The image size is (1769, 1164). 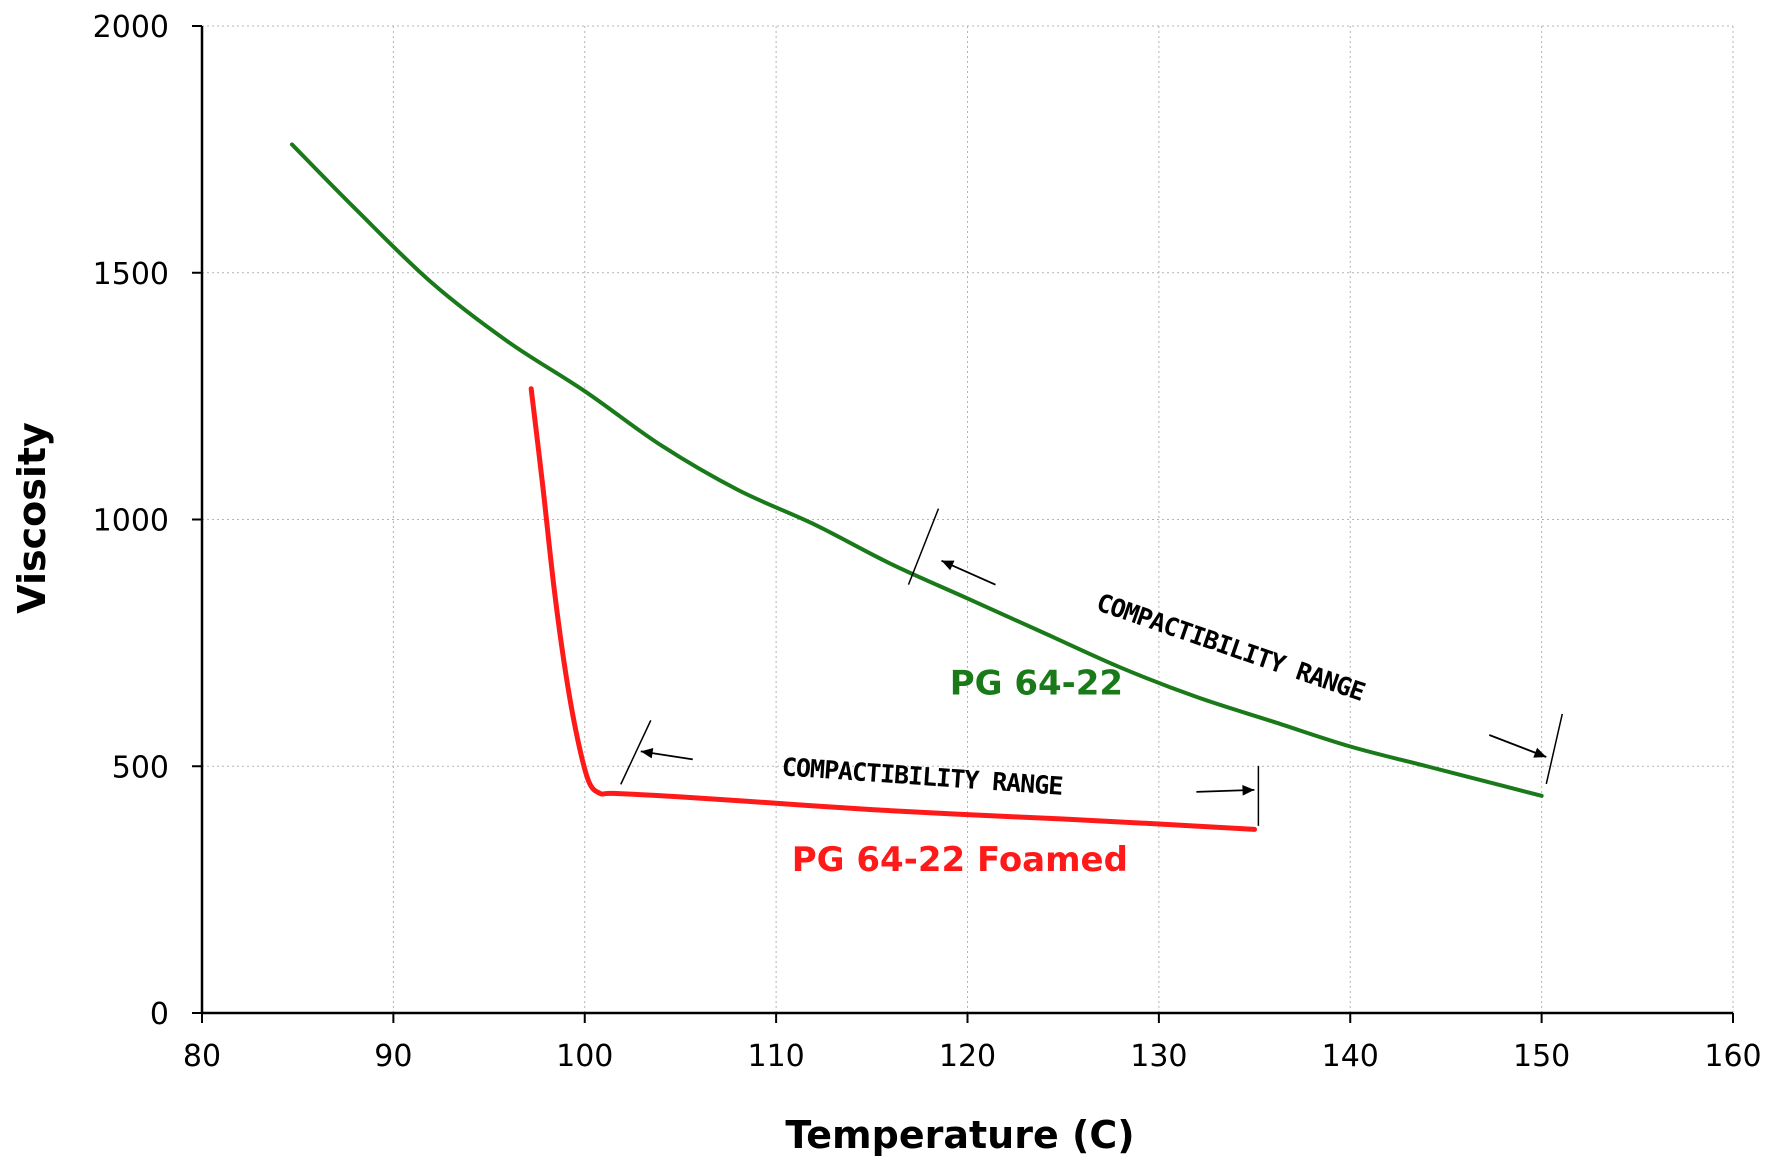 What do you see at coordinates (1036, 684) in the screenshot?
I see `pg-64-22-label: PG 64-22` at bounding box center [1036, 684].